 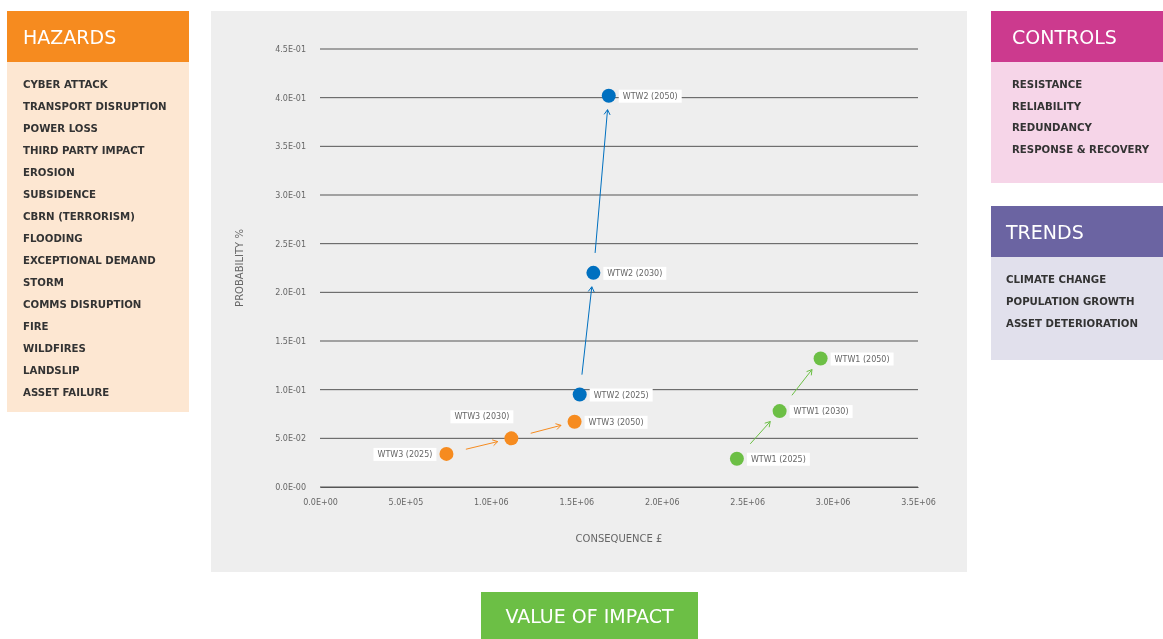 I want to click on text: WILDFIRES, so click(x=54, y=348).